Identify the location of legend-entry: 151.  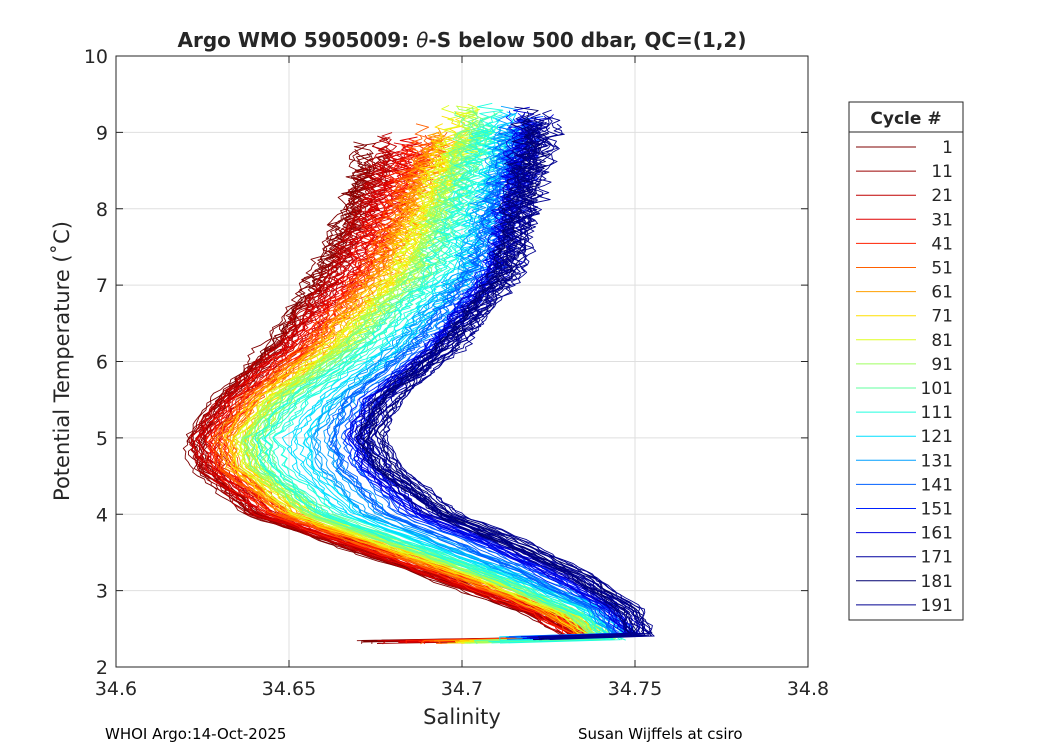
(904, 510).